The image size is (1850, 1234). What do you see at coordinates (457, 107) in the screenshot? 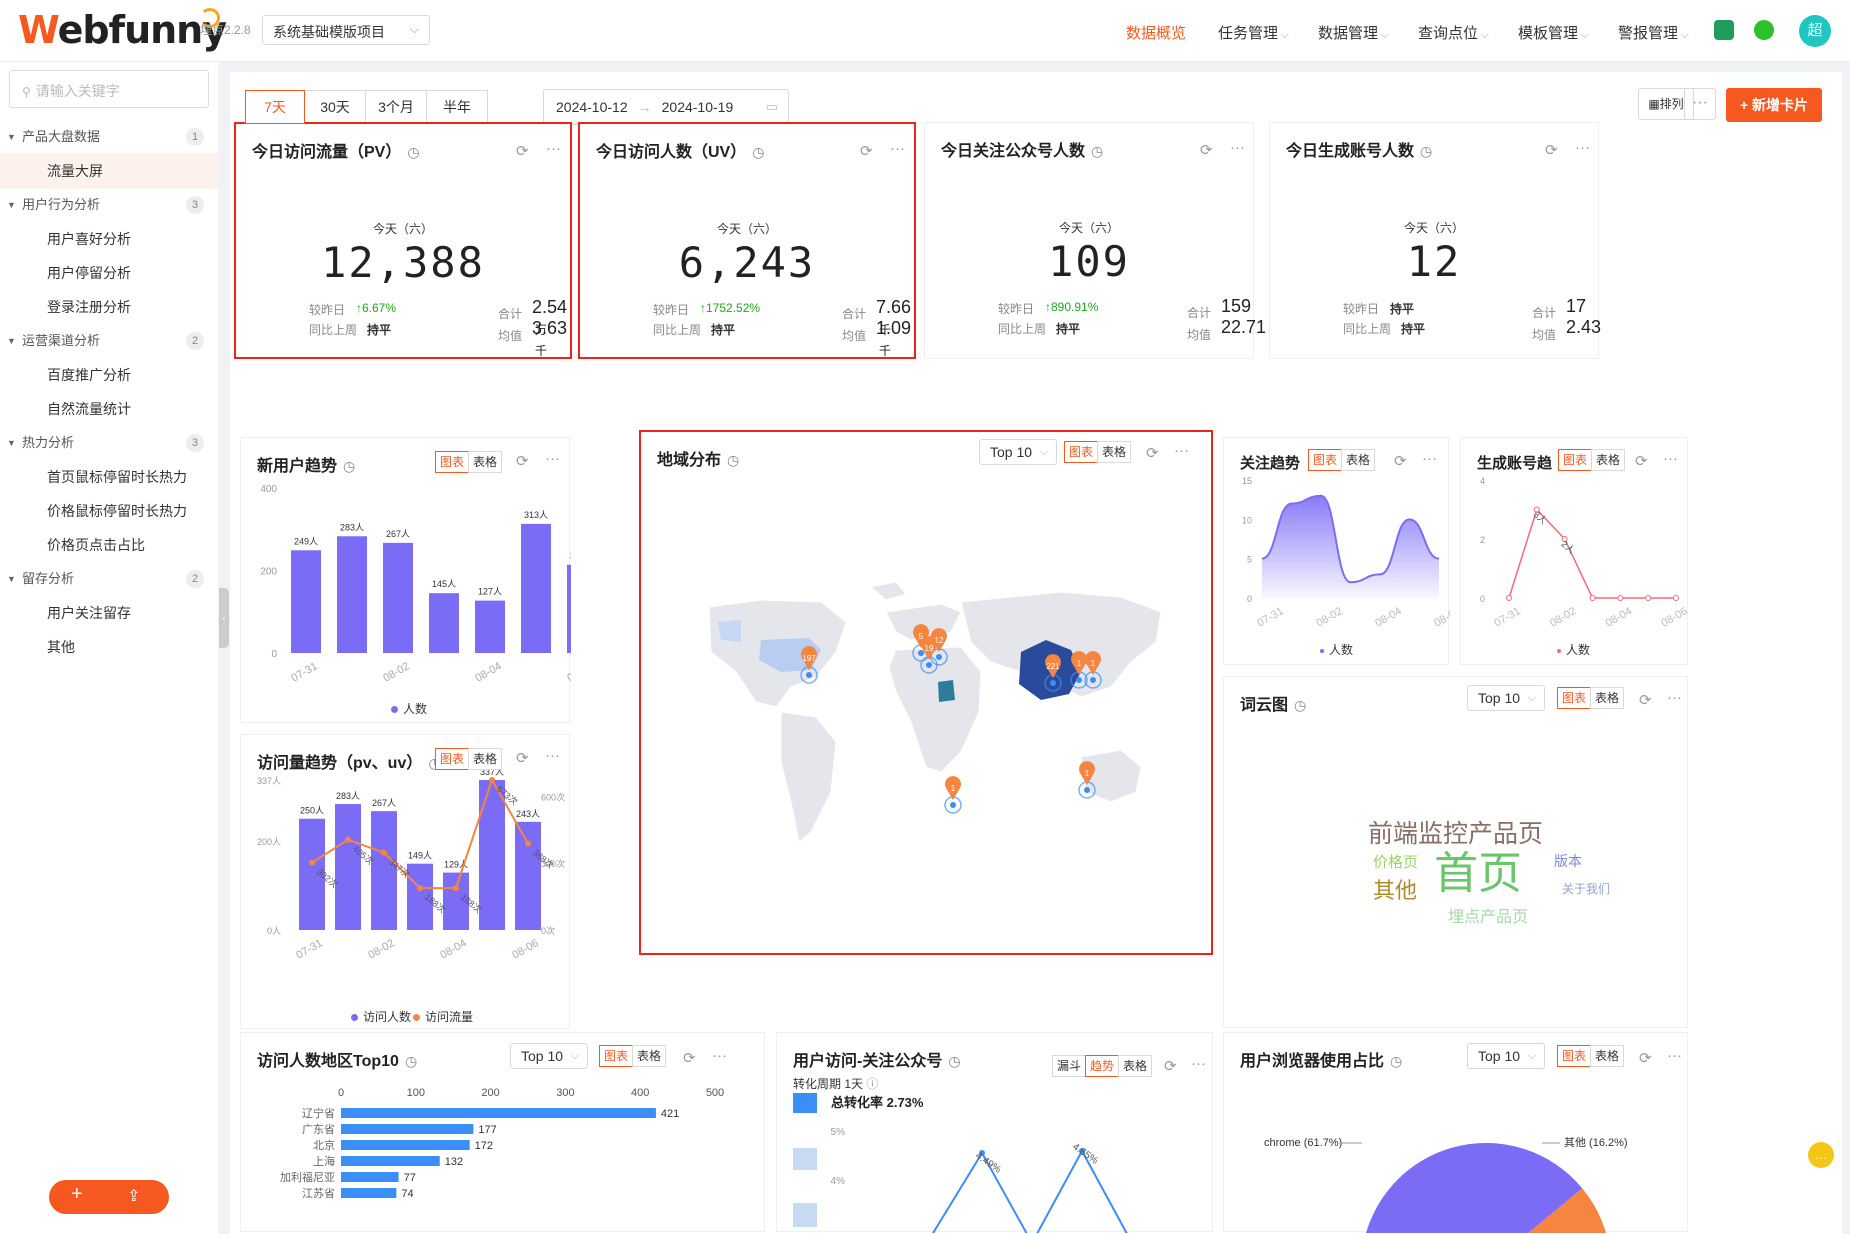
I see `range-half-year-button: 半年` at bounding box center [457, 107].